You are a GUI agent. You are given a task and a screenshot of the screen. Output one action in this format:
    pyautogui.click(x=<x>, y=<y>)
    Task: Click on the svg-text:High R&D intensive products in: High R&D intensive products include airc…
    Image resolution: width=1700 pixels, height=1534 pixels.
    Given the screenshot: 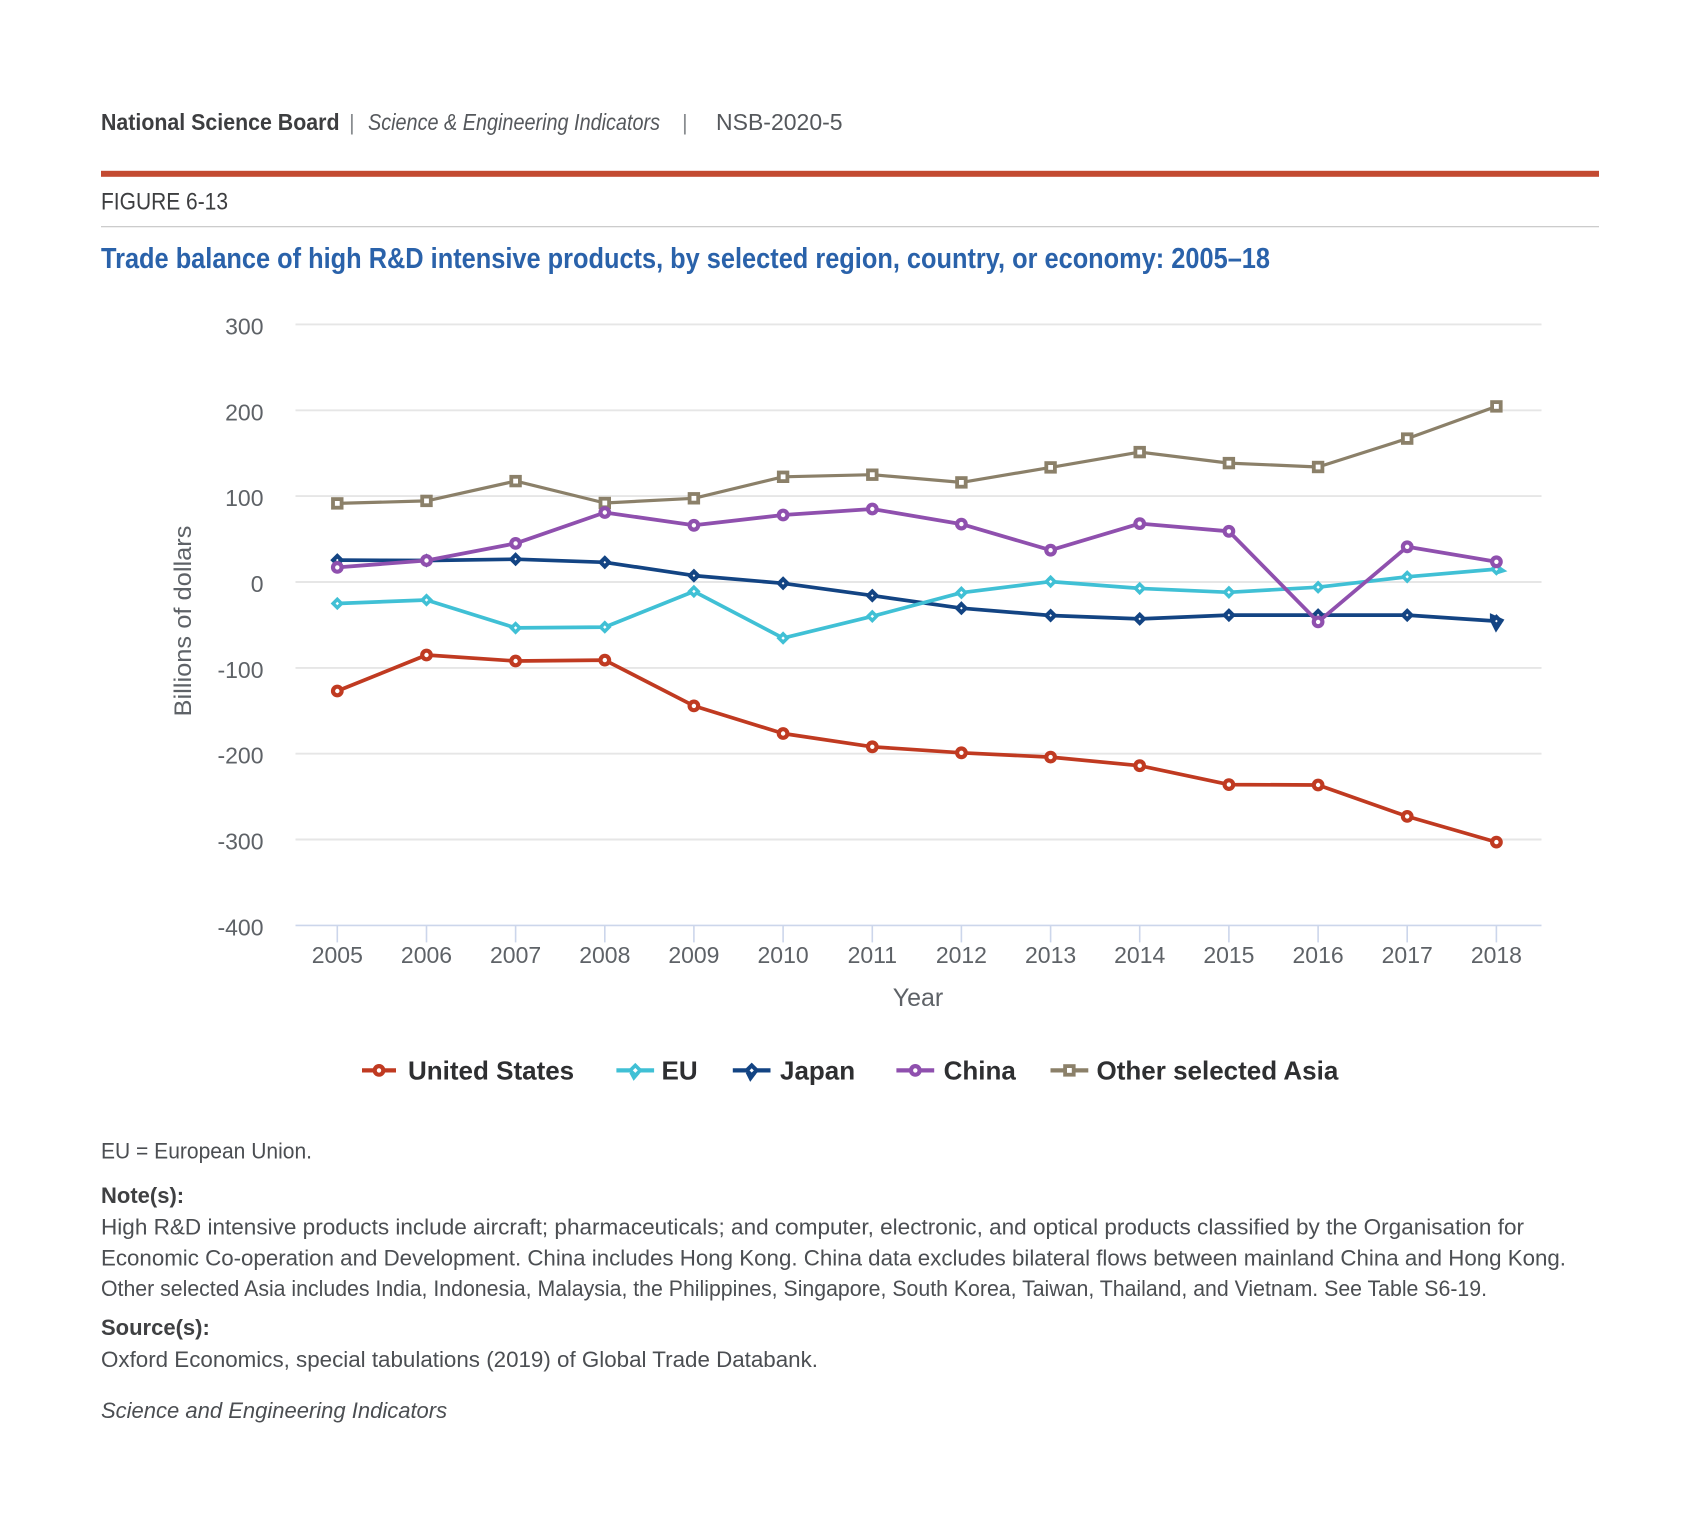 What is the action you would take?
    pyautogui.click(x=812, y=1226)
    